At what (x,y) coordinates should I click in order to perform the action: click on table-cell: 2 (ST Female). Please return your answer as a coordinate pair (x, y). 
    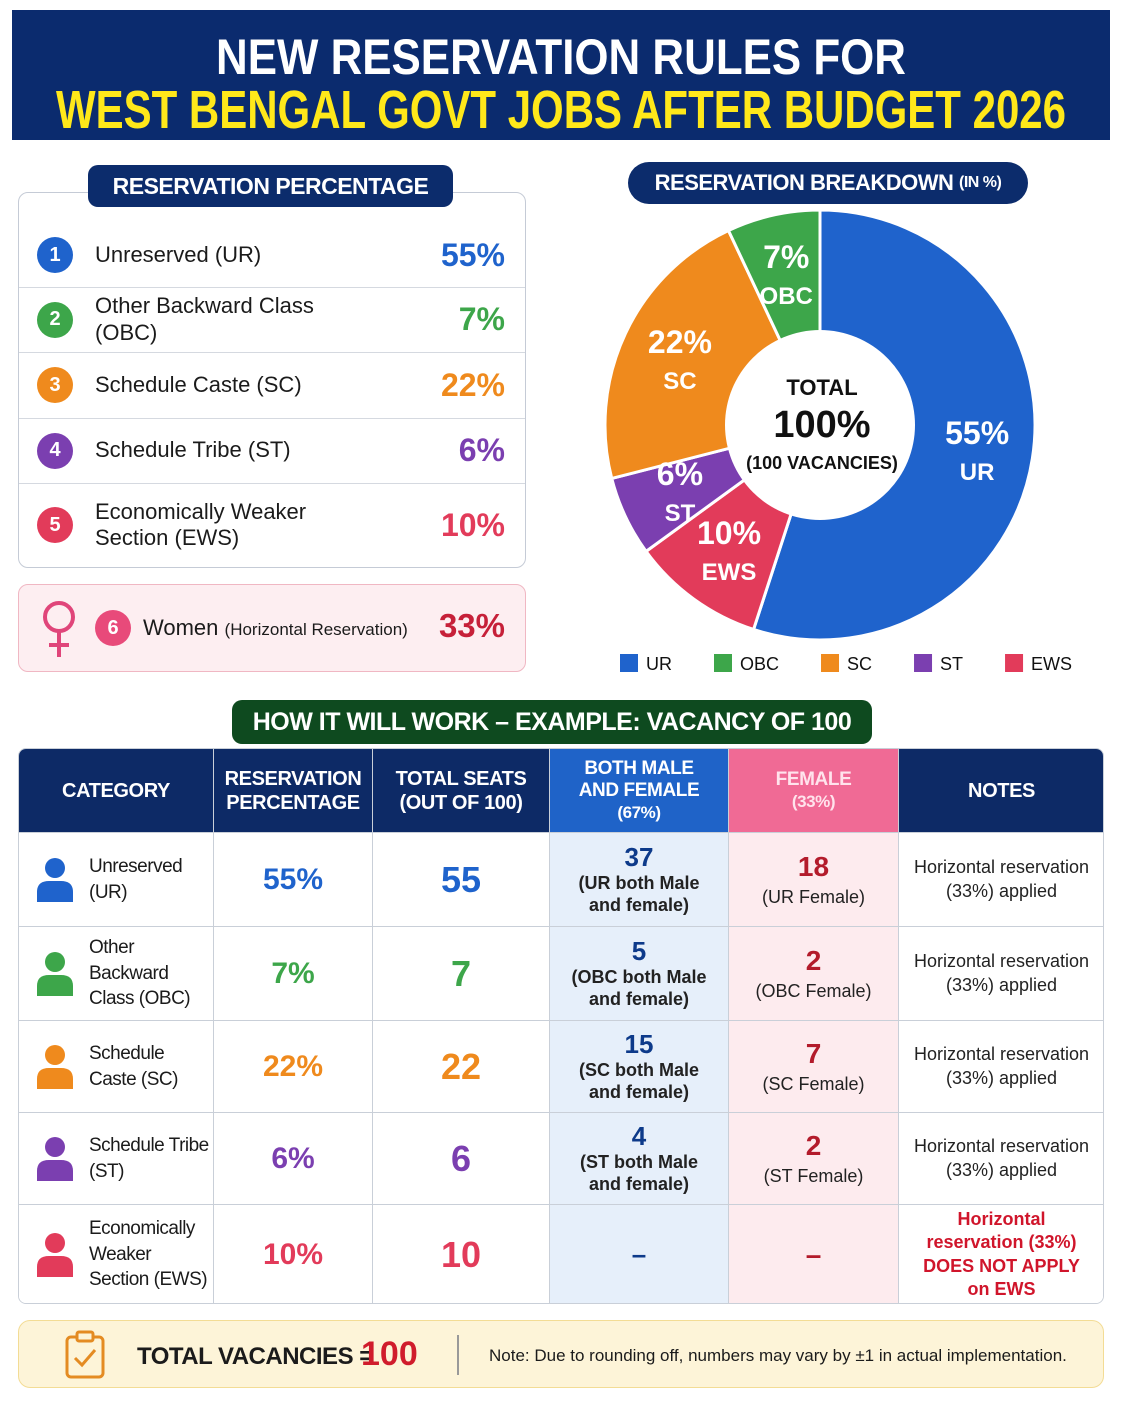
    Looking at the image, I should click on (814, 1159).